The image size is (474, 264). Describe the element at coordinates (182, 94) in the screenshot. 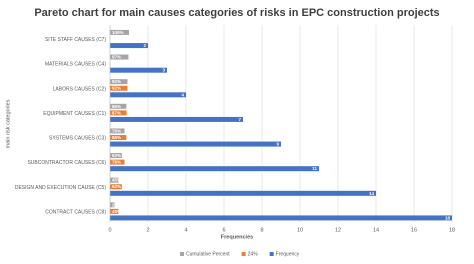

I see `data-label: 4` at that location.